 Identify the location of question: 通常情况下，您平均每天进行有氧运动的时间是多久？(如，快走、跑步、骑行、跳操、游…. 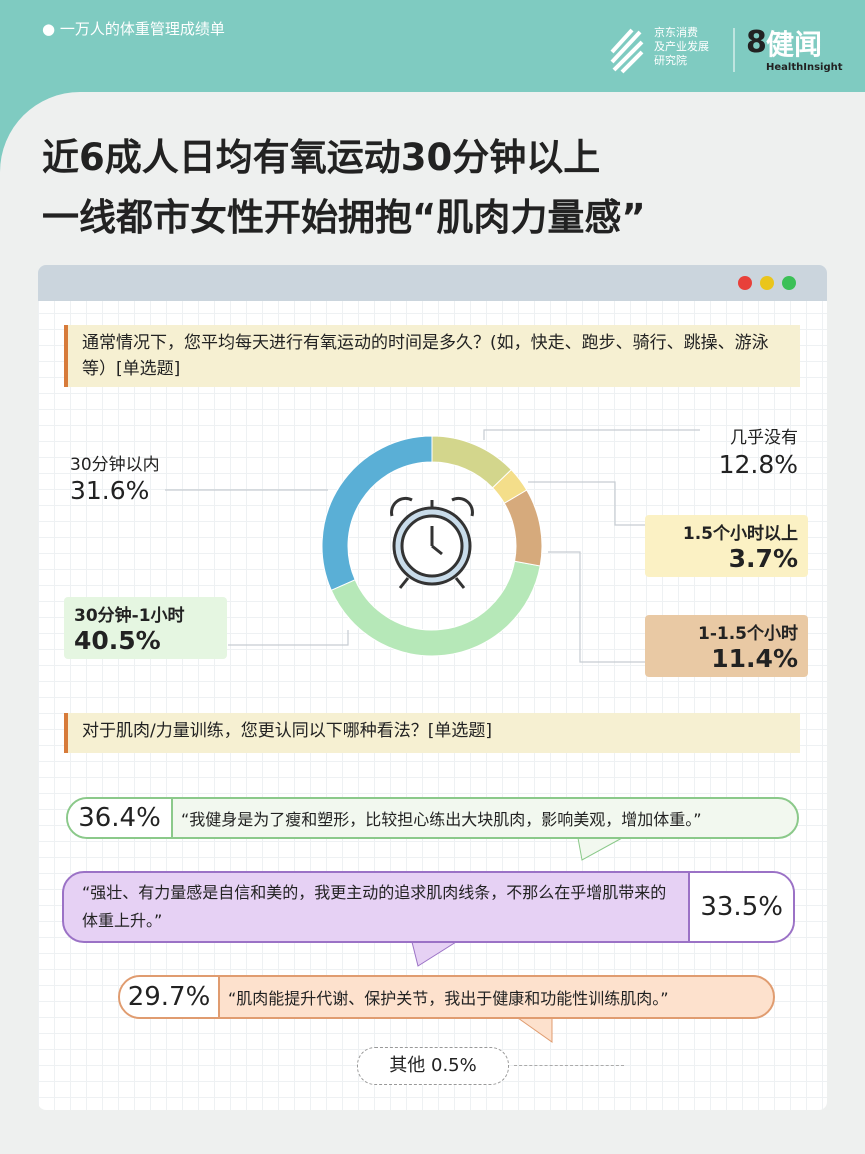
(432, 356).